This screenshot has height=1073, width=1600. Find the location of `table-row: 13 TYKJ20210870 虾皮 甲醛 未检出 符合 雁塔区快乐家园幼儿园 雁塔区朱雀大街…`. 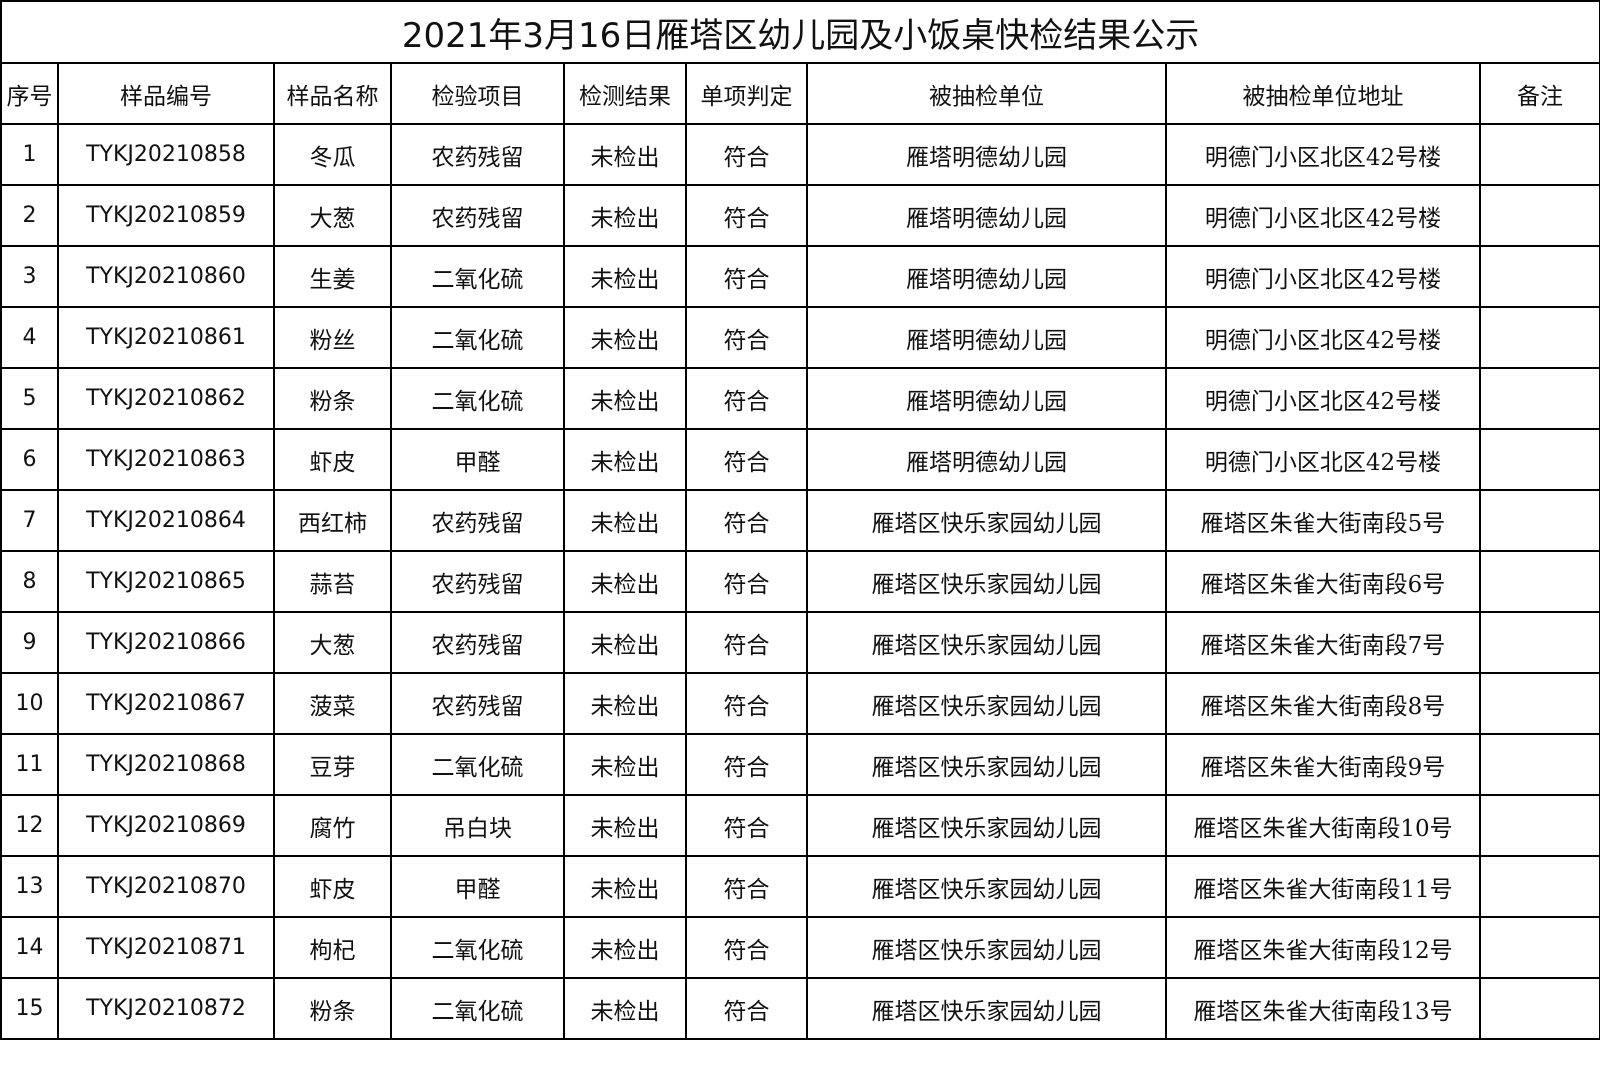

table-row: 13 TYKJ20210870 虾皮 甲醛 未检出 符合 雁塔区快乐家园幼儿园 雁塔区朱雀大街… is located at coordinates (800, 886).